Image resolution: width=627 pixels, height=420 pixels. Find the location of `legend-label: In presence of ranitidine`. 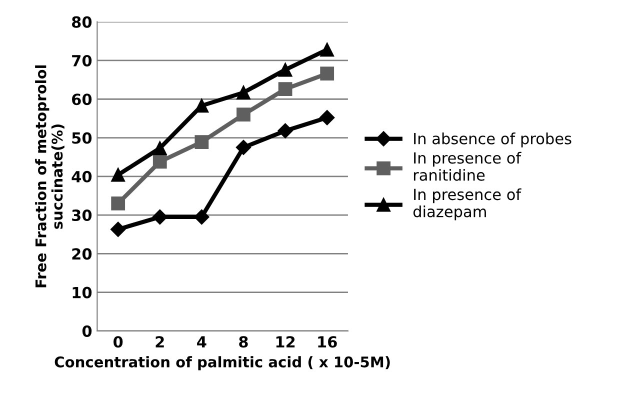

legend-label: In presence of ranitidine is located at coordinates (468, 166).